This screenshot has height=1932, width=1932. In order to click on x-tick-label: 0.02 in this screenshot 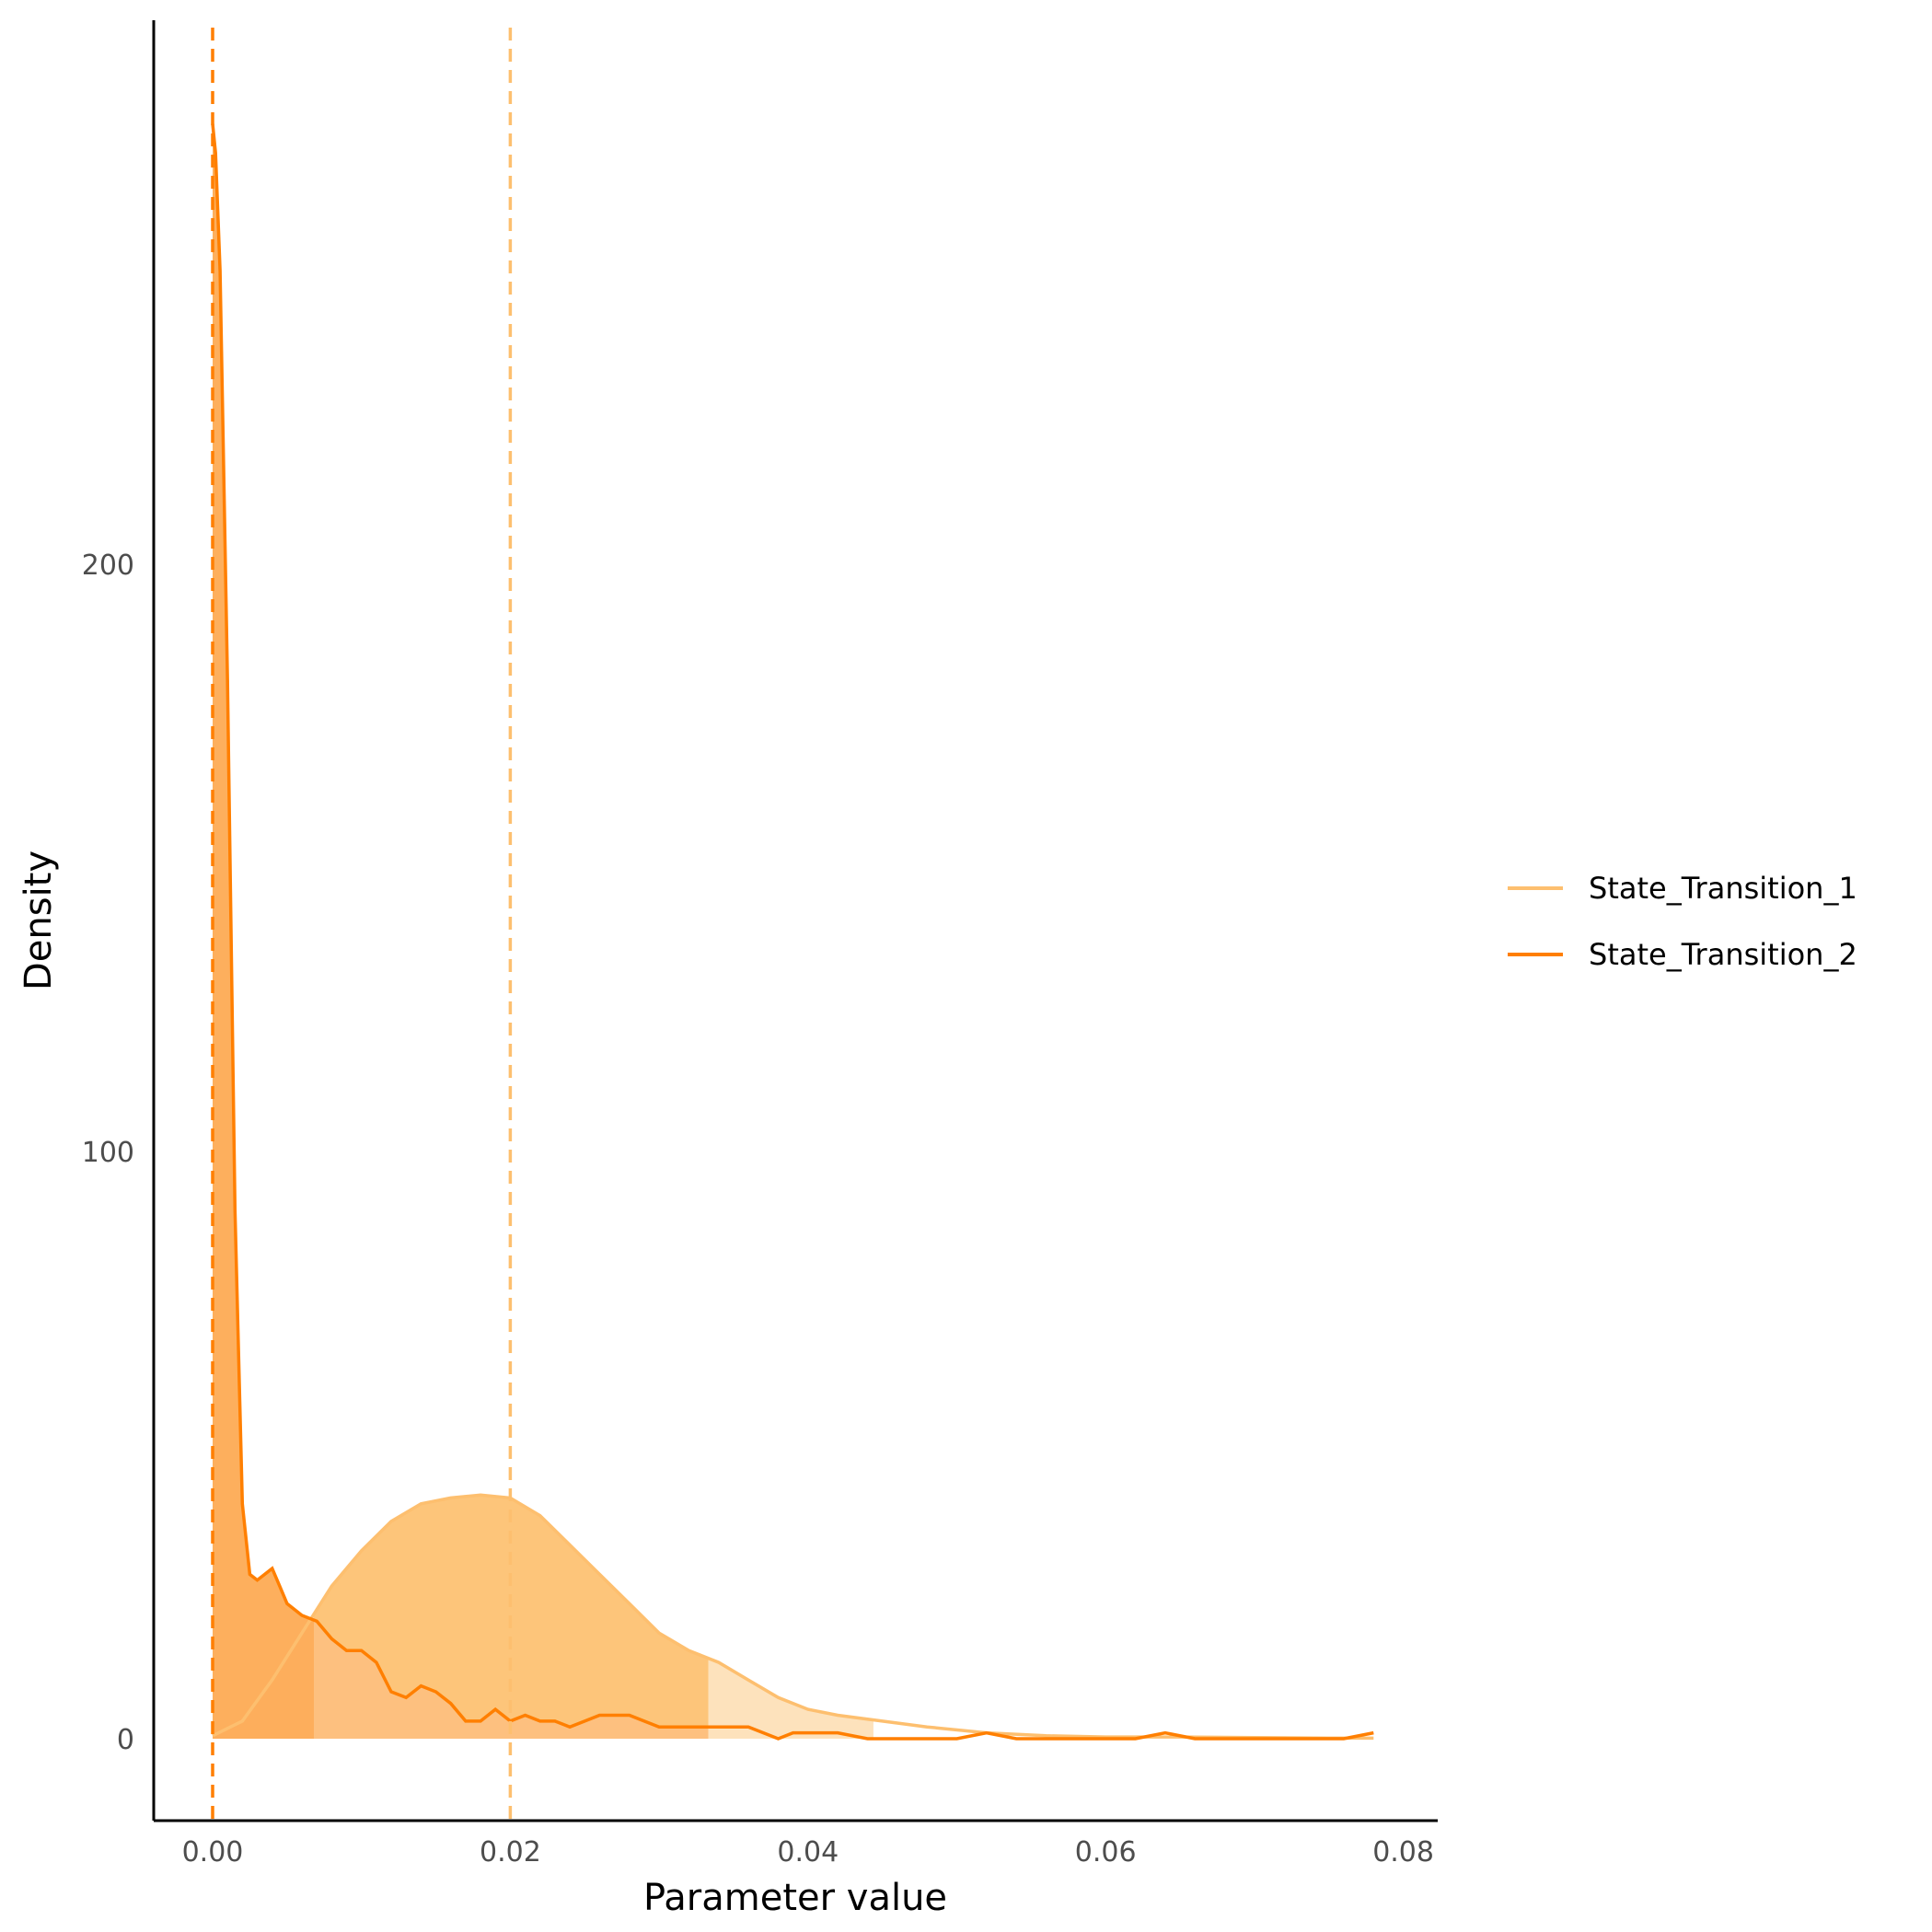, I will do `click(511, 1852)`.